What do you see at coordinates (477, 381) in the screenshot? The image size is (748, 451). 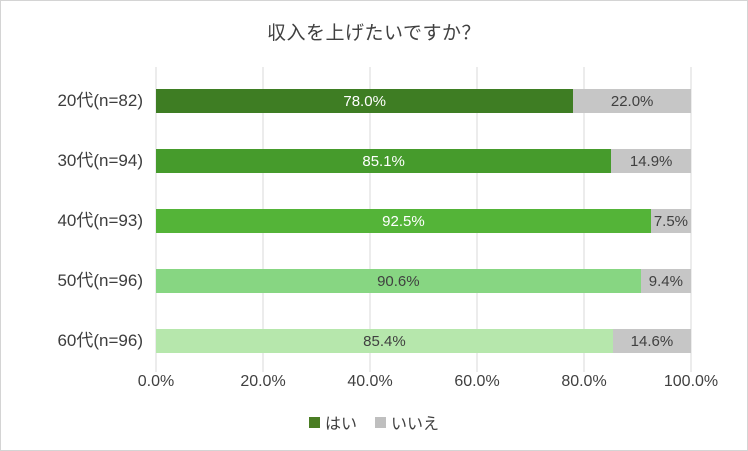 I see `x-axis-tick-label: 60.0%` at bounding box center [477, 381].